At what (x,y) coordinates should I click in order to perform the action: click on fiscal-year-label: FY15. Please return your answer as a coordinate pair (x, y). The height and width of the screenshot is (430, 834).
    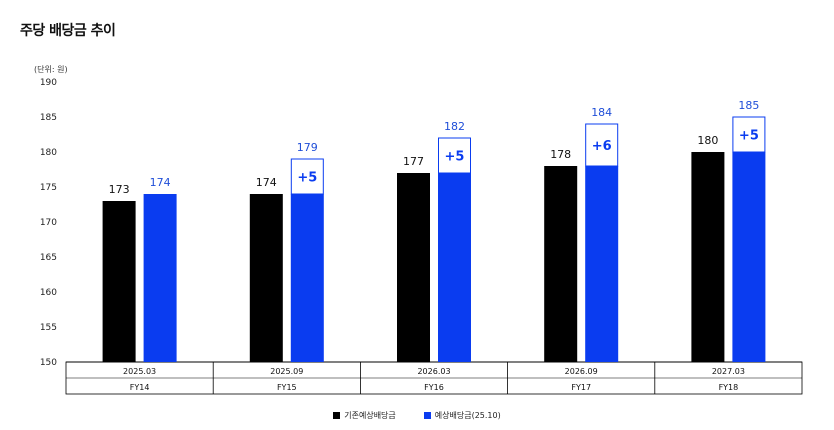
    Looking at the image, I should click on (287, 387).